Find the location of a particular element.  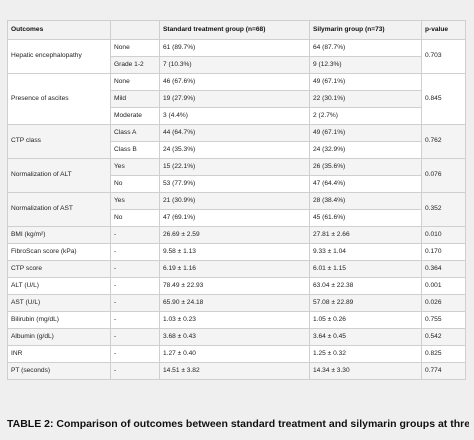

silymarin-value-cell: 14.34 ± 3.30 is located at coordinates (365, 371).